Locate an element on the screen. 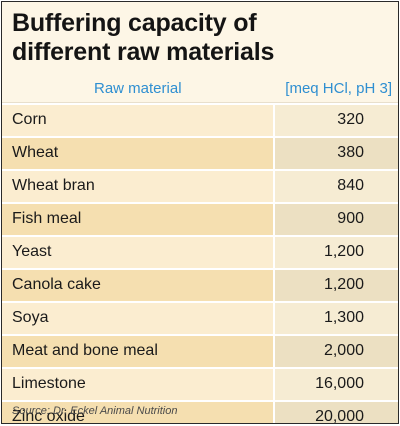 The width and height of the screenshot is (400, 426). table-row: Wheat bran 840 is located at coordinates (200, 185).